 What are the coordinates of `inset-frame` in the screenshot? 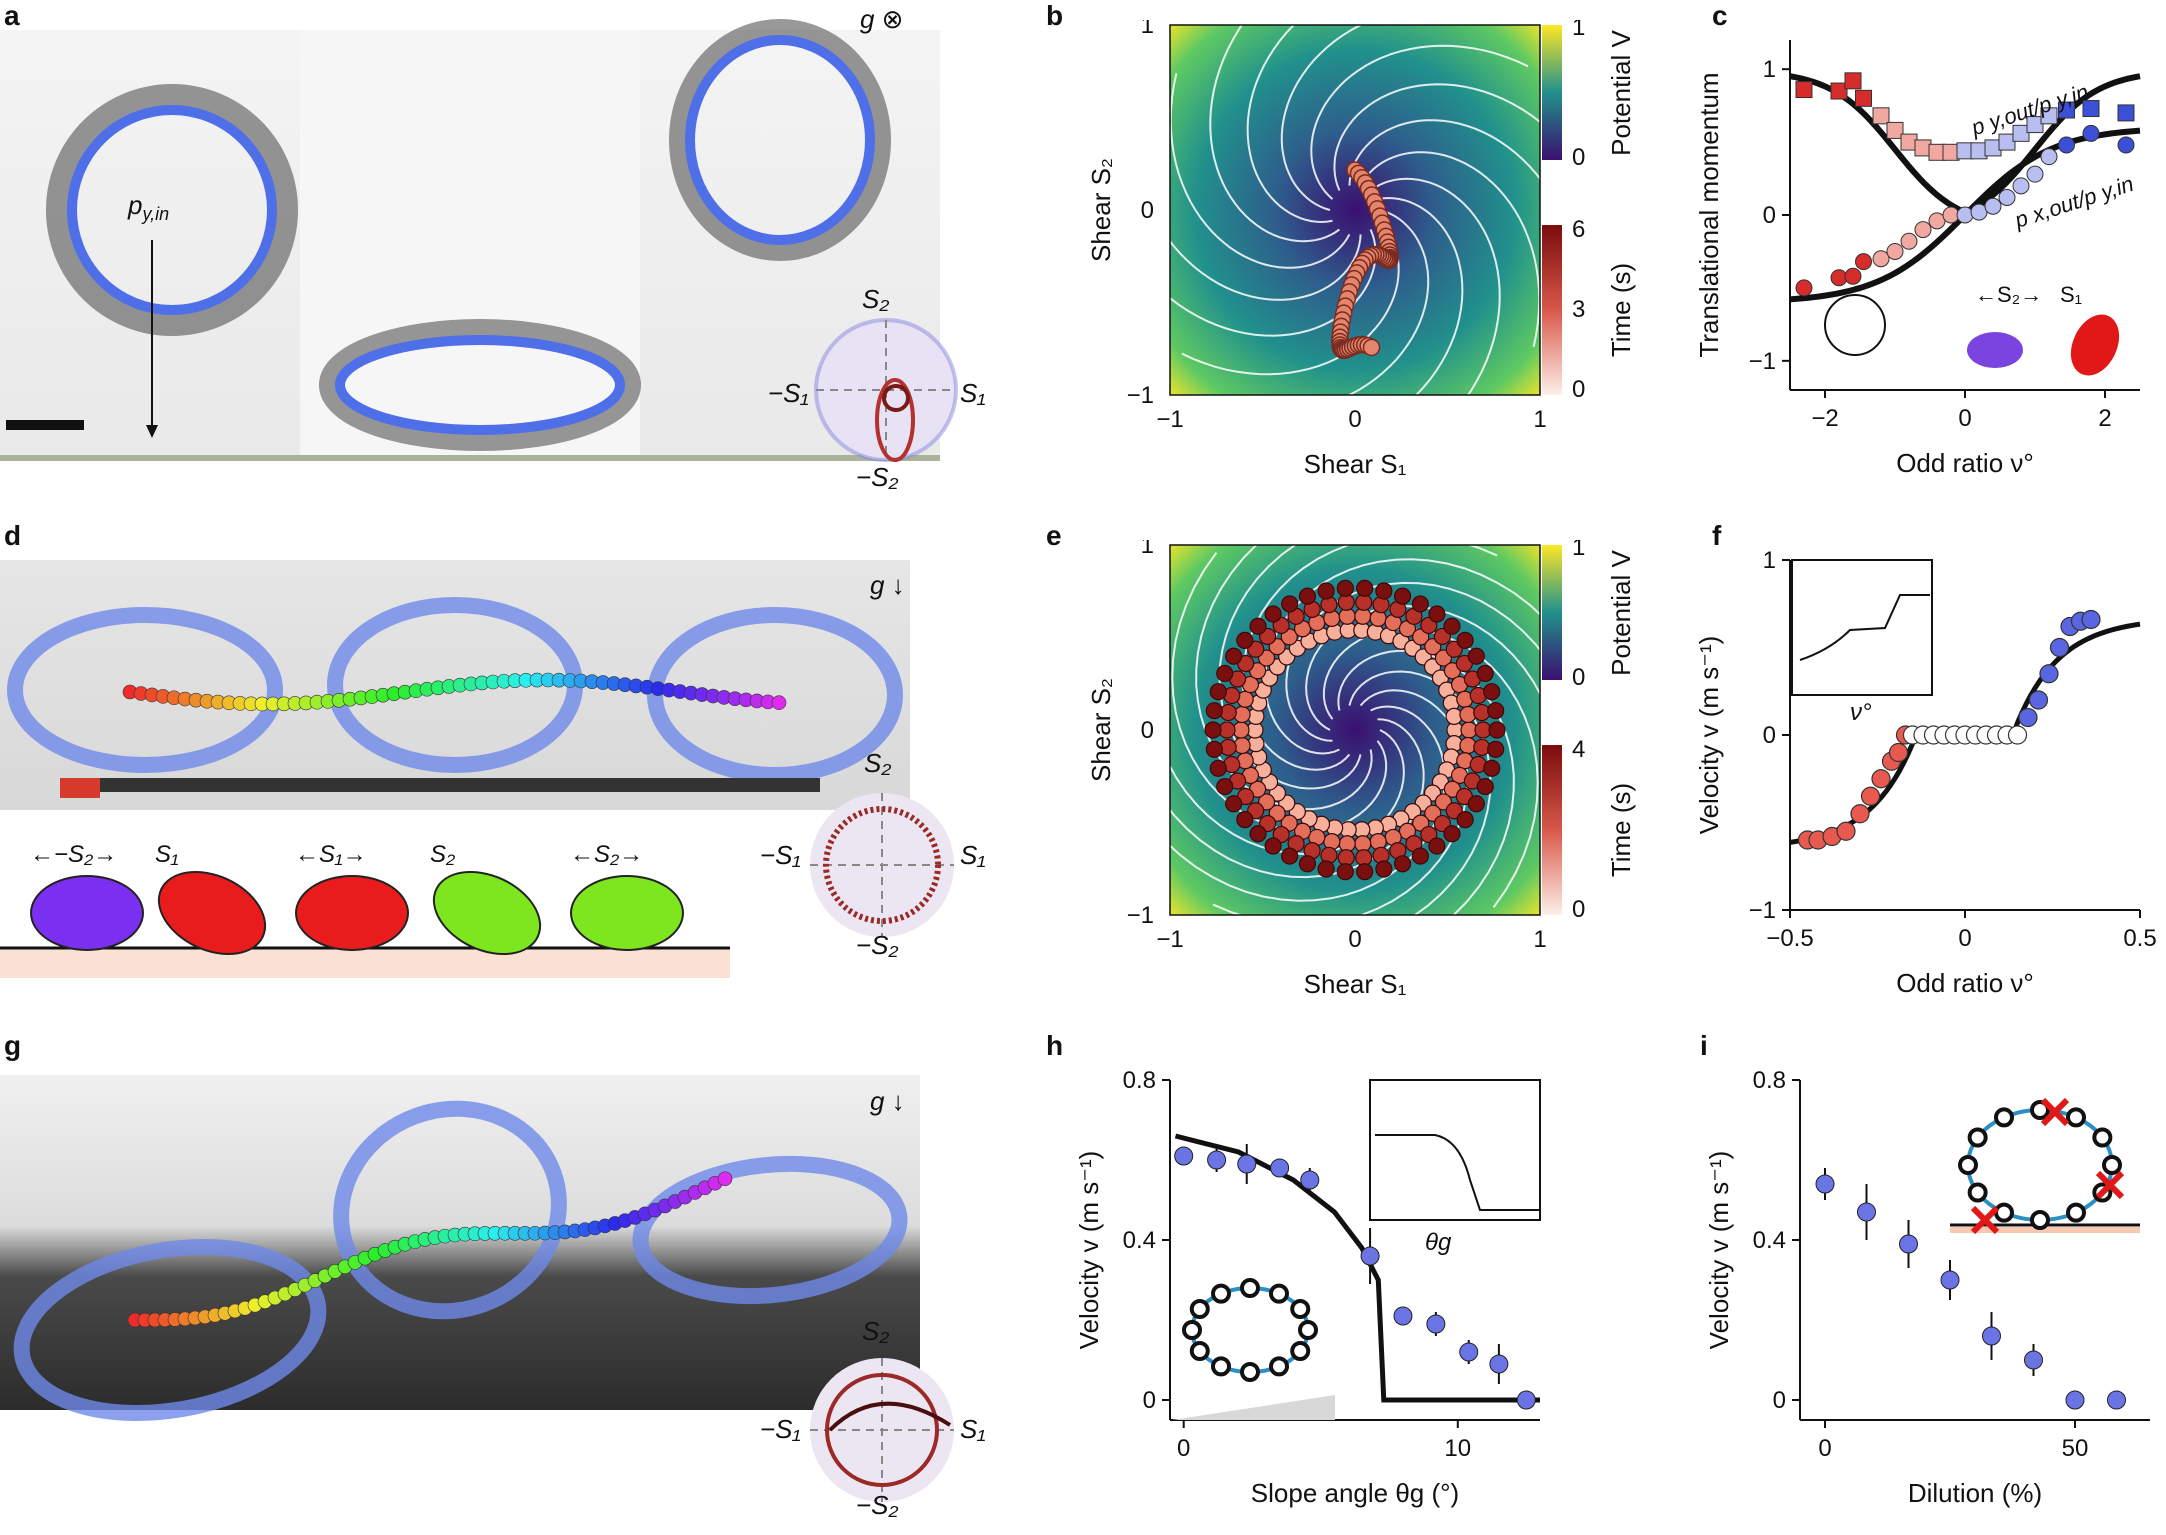 It's located at (1455, 1150).